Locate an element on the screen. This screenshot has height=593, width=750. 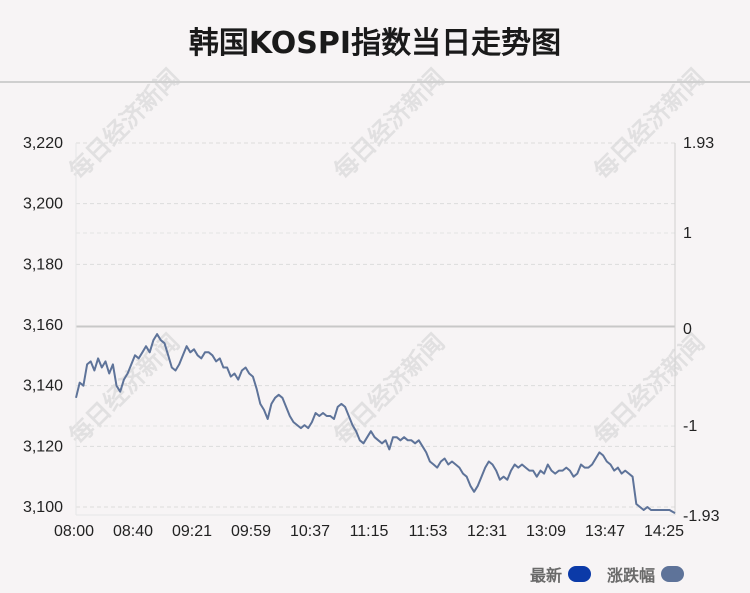
y-left-tick-label: 3,160 is located at coordinates (43, 325).